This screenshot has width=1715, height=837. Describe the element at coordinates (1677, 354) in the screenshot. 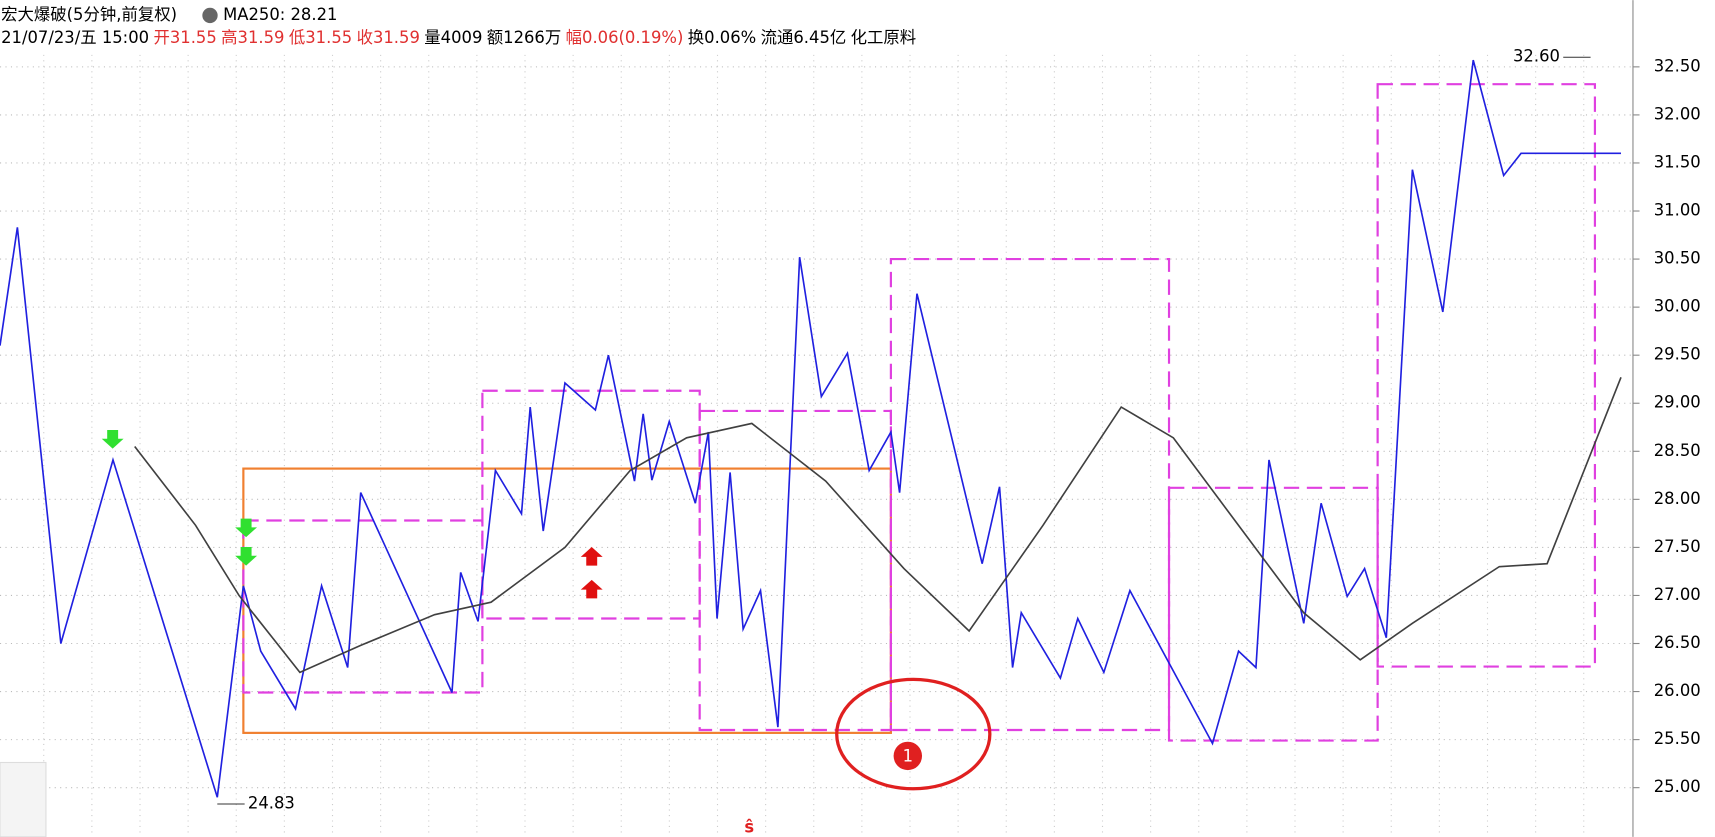

I see `y-tick-label: 29.50` at that location.